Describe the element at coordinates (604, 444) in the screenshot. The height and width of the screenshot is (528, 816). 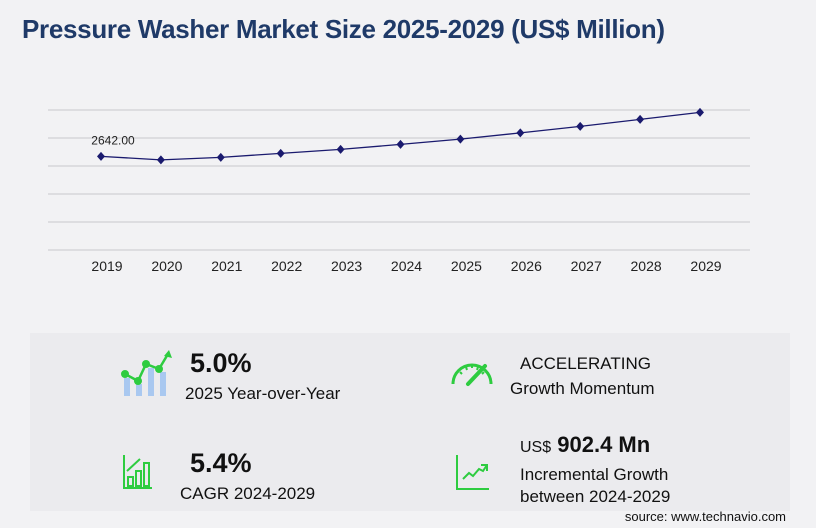
I see `incremental-amount: 902.4 Mn` at that location.